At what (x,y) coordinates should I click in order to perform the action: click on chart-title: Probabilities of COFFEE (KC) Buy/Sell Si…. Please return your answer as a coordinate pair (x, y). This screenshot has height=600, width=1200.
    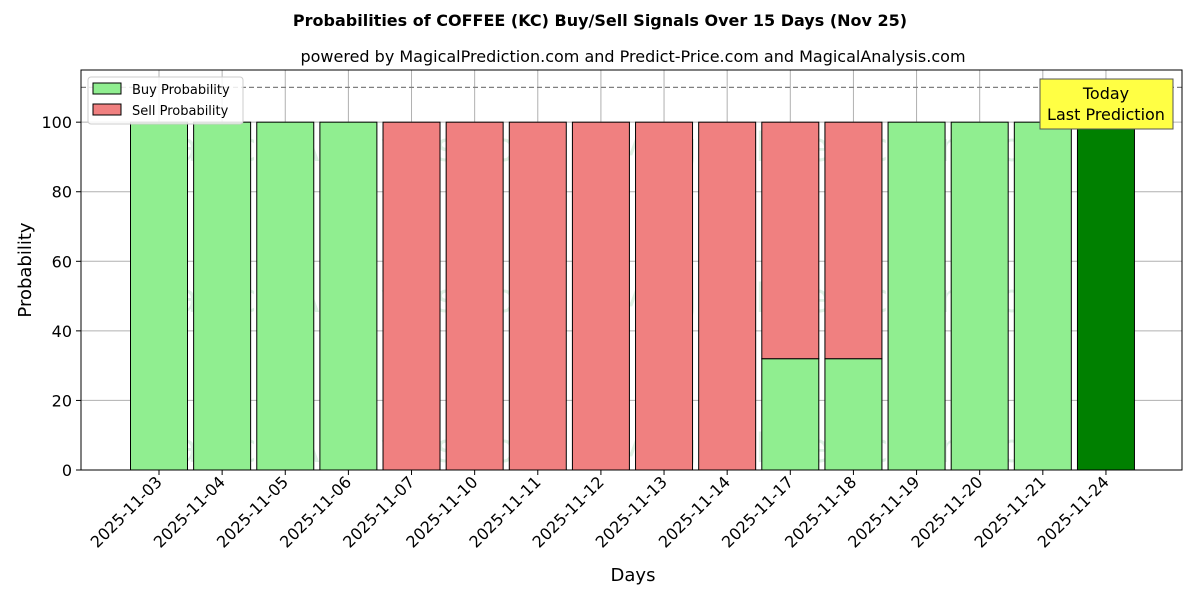
    Looking at the image, I should click on (600, 20).